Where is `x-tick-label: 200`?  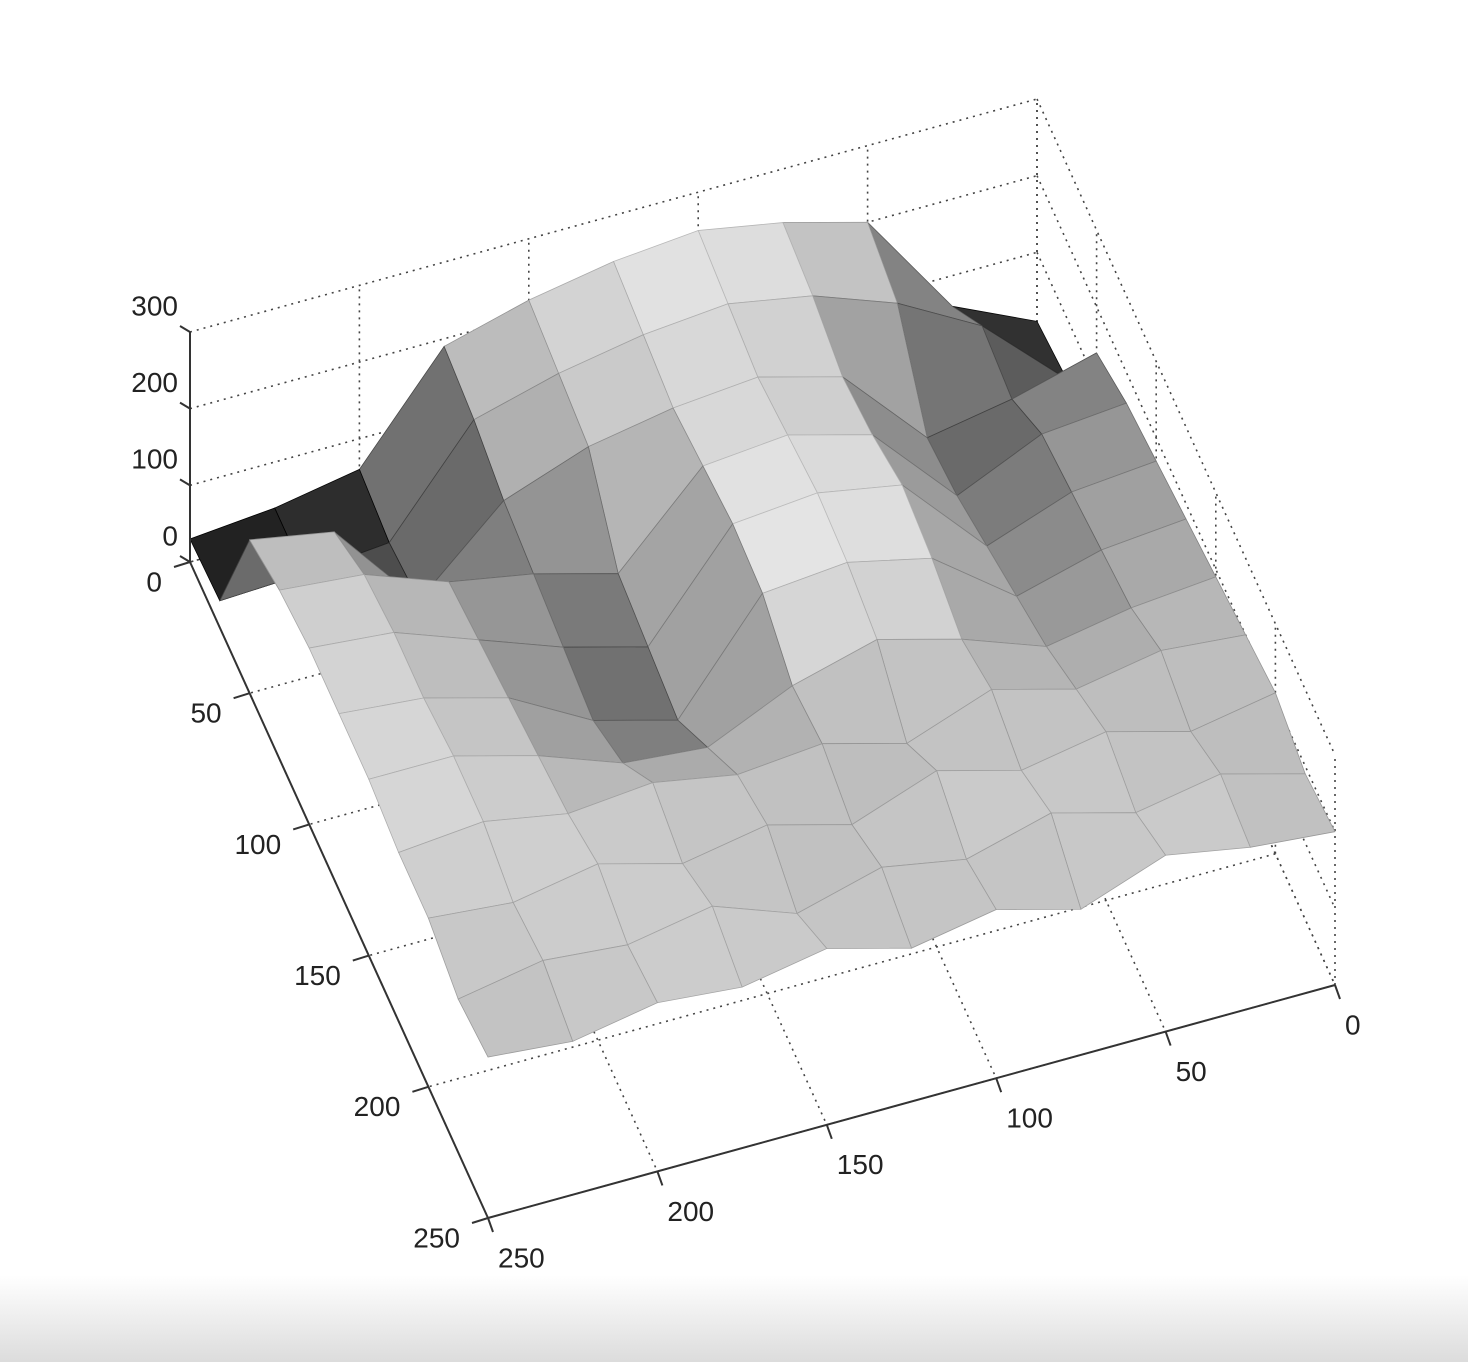
x-tick-label: 200 is located at coordinates (690, 1211).